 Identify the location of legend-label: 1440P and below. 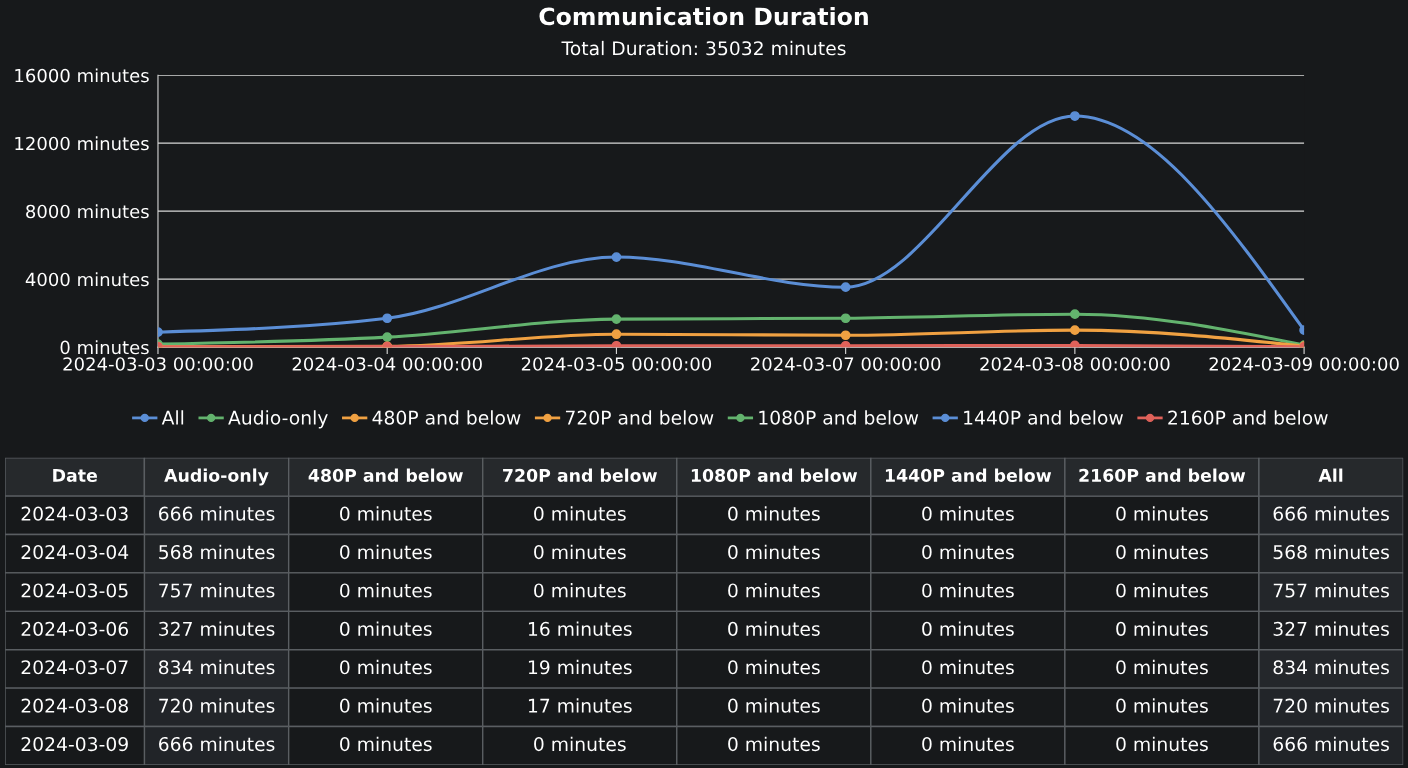
(1043, 417).